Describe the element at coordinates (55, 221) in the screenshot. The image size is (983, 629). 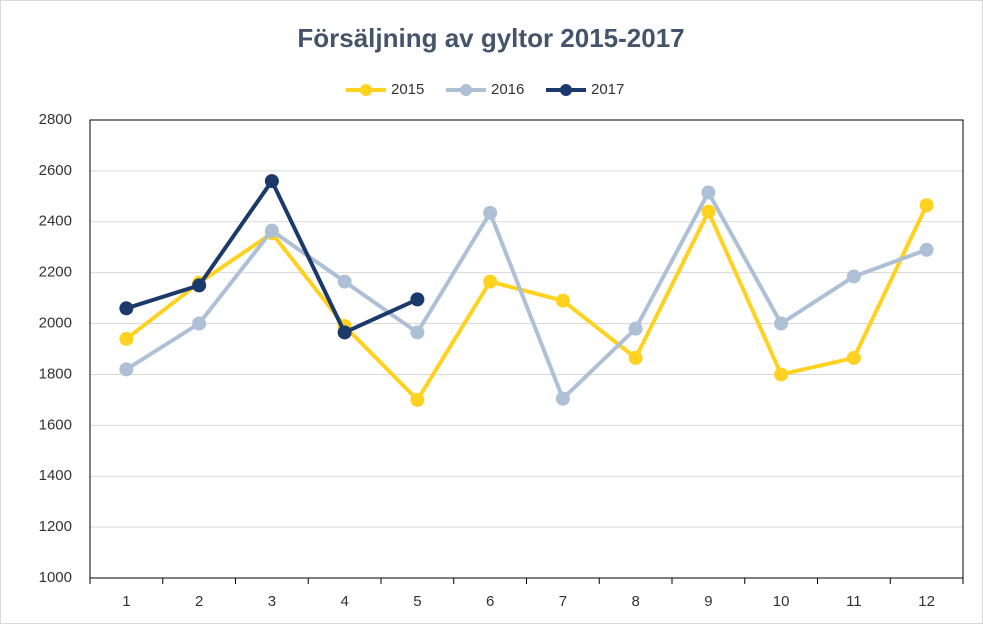
I see `y-tick-label: 2400` at that location.